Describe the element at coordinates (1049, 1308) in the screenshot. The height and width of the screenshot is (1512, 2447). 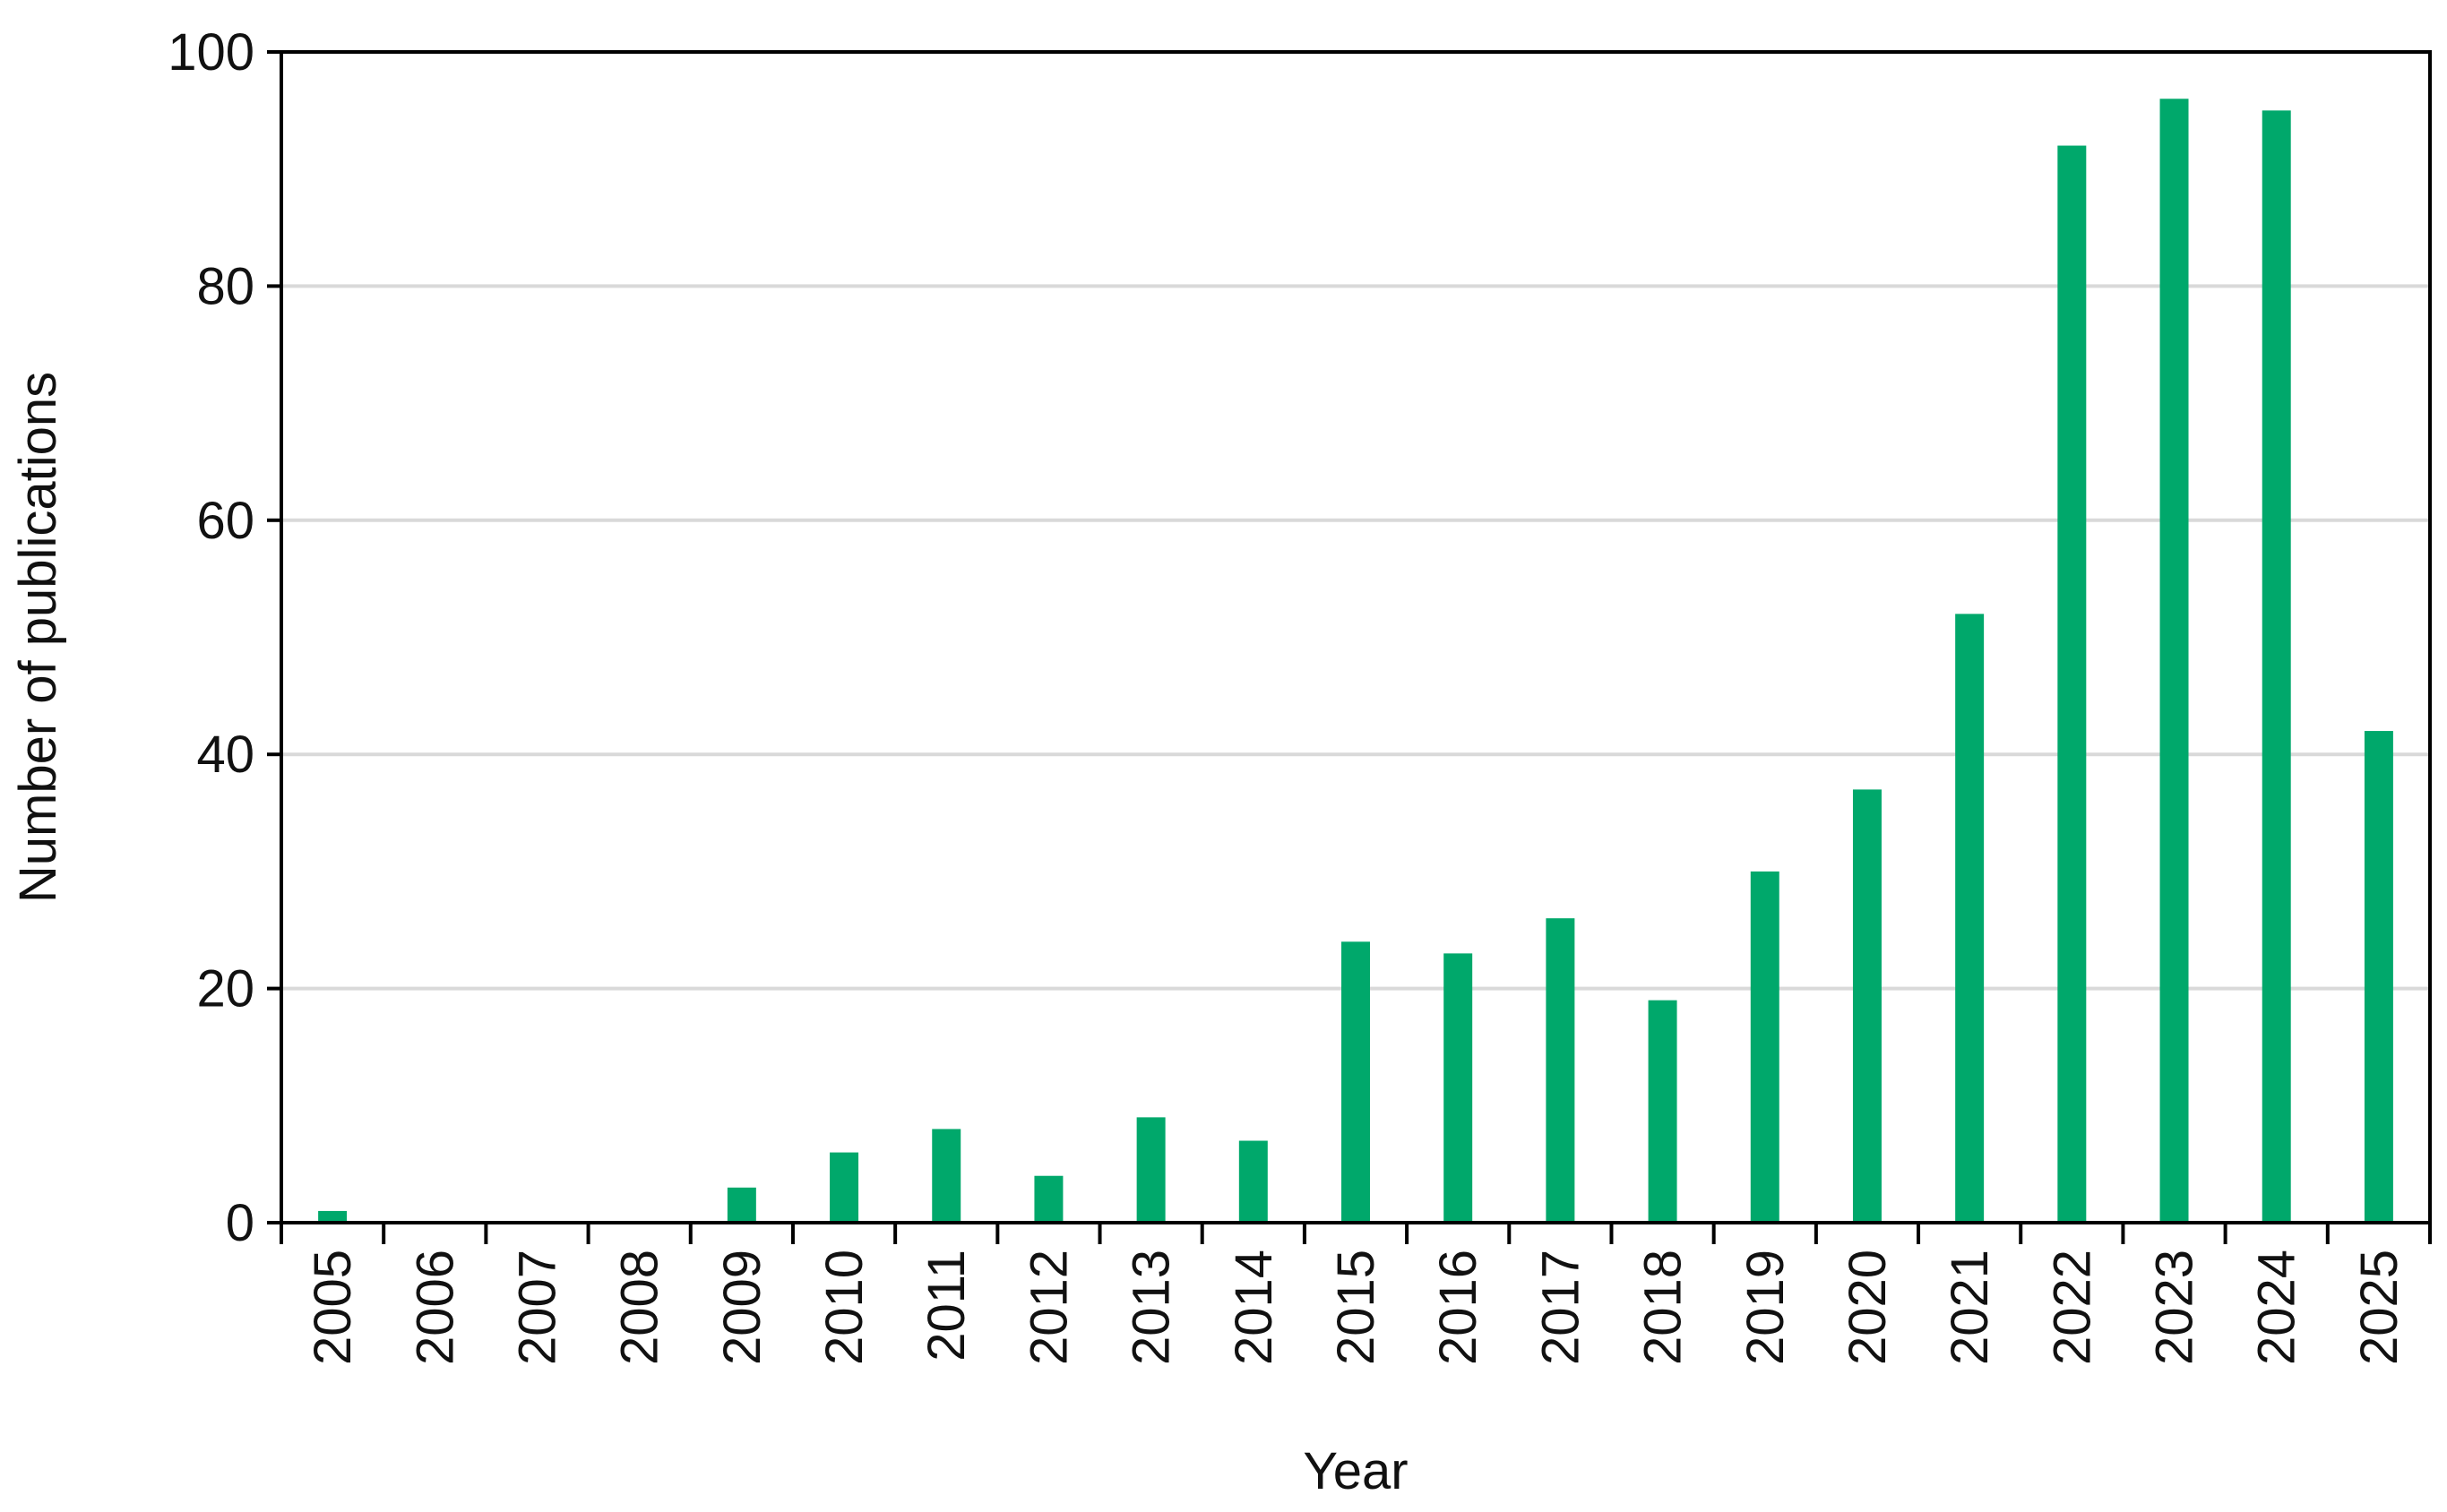
I see `x-tick-label: 2012` at that location.